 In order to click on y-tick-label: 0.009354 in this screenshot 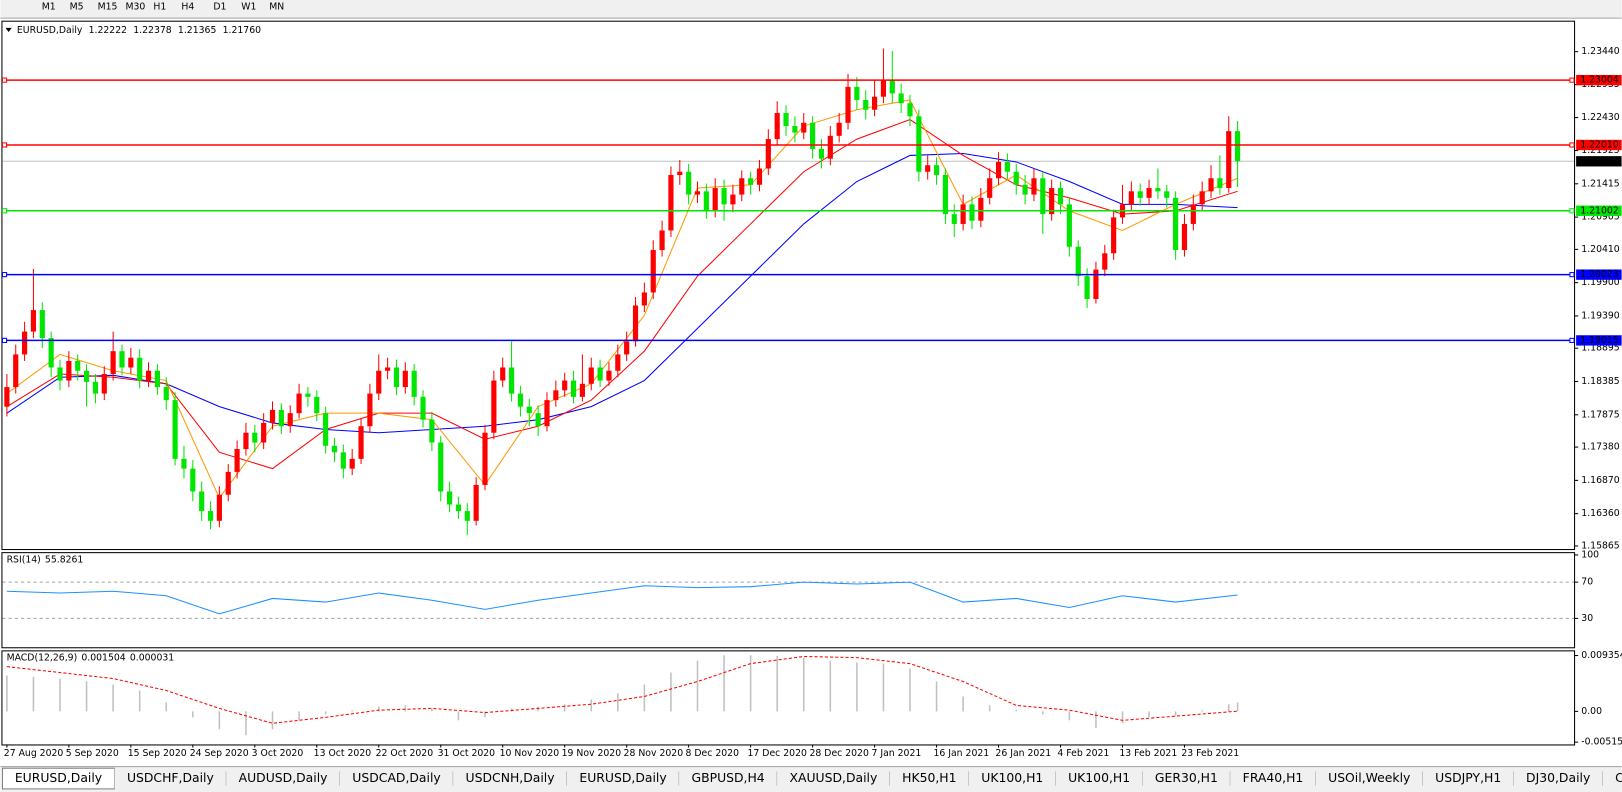, I will do `click(1601, 655)`.